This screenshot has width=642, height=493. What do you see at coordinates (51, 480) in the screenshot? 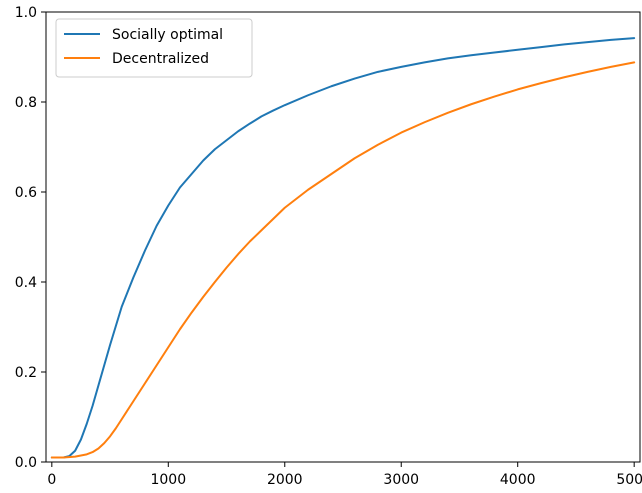
I see `x-tick-label: 0` at bounding box center [51, 480].